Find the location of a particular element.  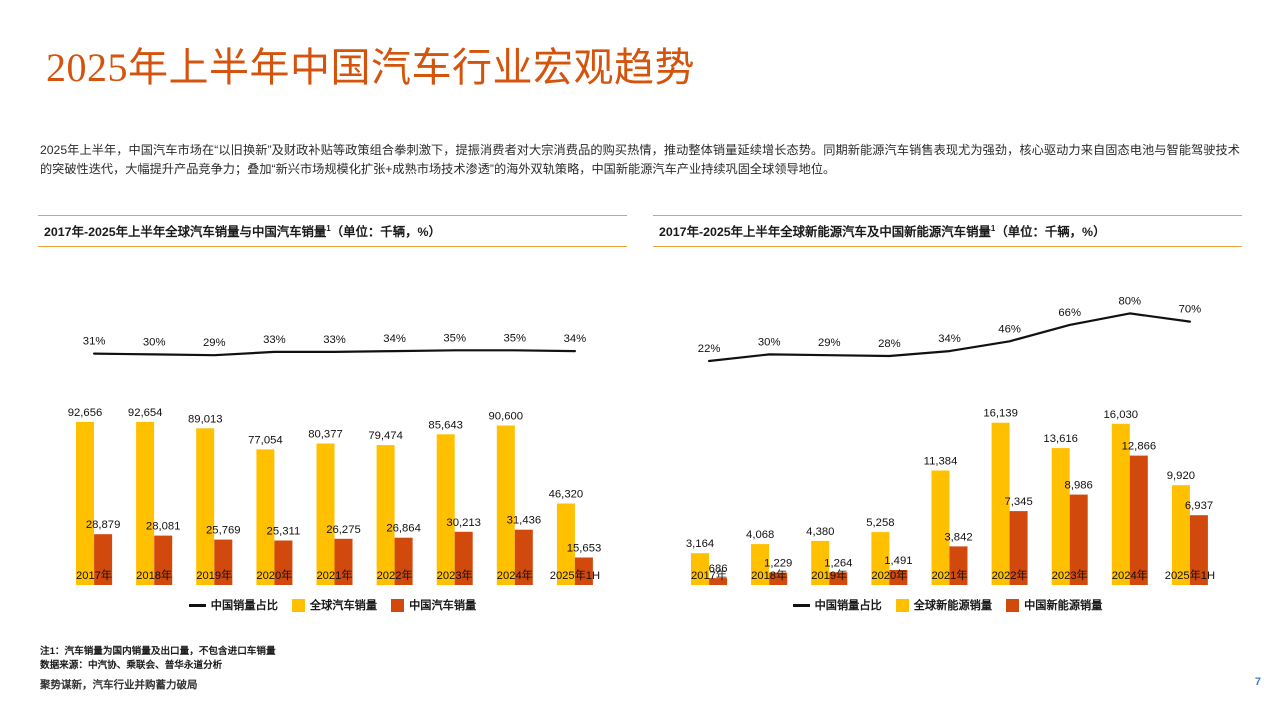

bar-label-global-2022年: 16,139 is located at coordinates (1000, 414).